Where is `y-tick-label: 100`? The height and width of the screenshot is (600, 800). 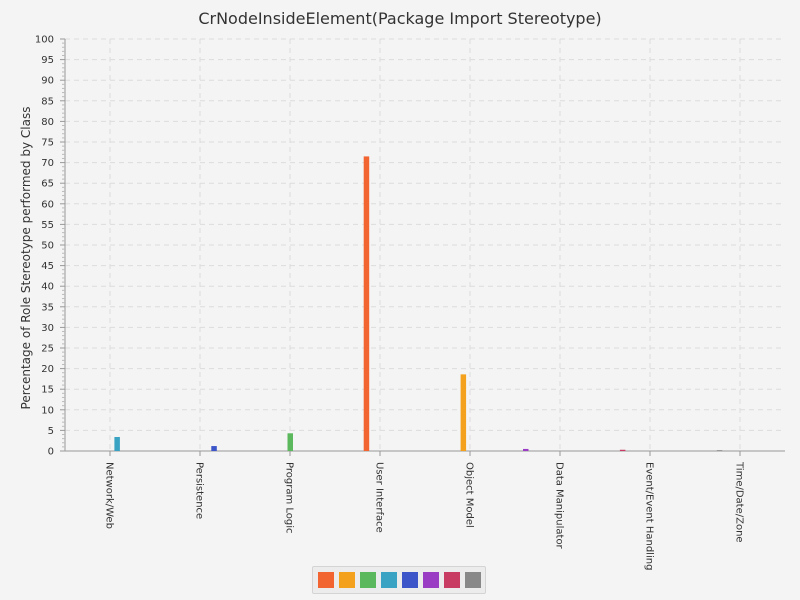
y-tick-label: 100 is located at coordinates (44, 40).